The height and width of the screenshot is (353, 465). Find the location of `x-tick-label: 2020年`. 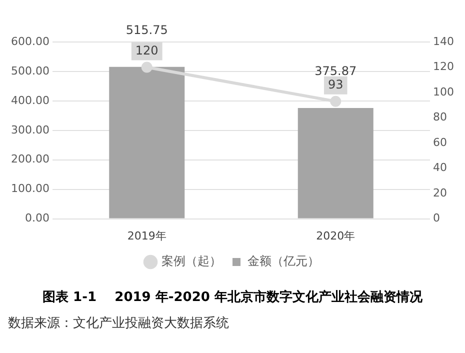

x-tick-label: 2020年 is located at coordinates (336, 235).